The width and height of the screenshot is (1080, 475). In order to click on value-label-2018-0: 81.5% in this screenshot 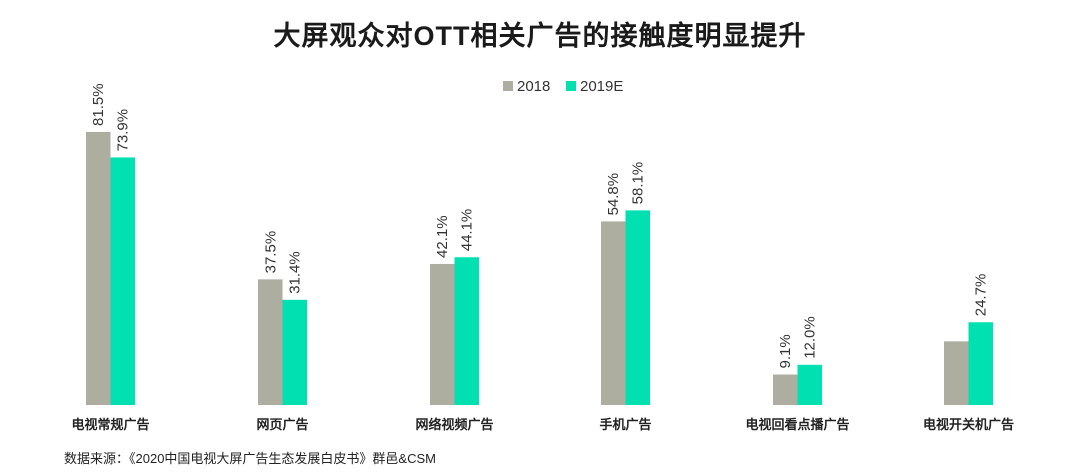, I will do `click(98, 104)`.